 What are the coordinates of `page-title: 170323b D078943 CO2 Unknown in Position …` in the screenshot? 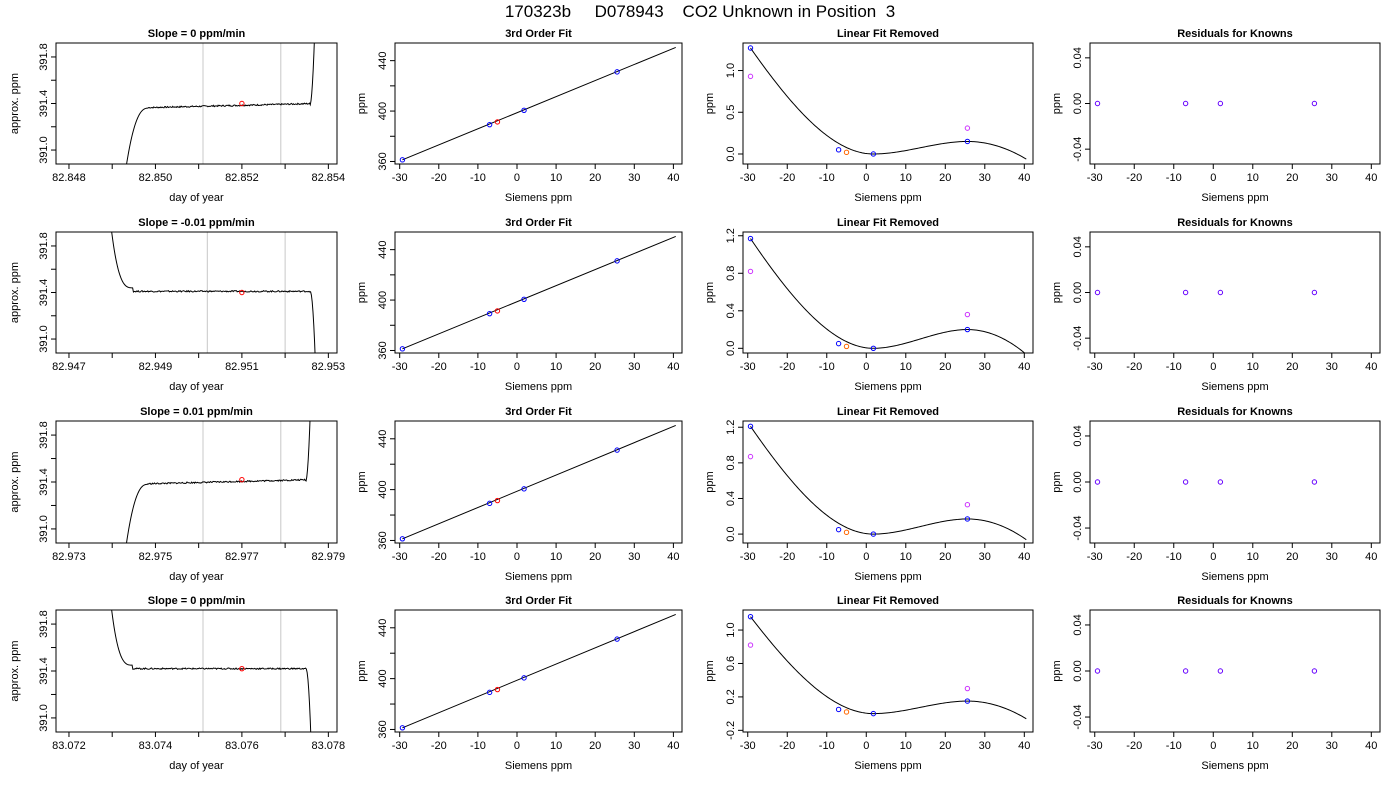 It's located at (700, 11).